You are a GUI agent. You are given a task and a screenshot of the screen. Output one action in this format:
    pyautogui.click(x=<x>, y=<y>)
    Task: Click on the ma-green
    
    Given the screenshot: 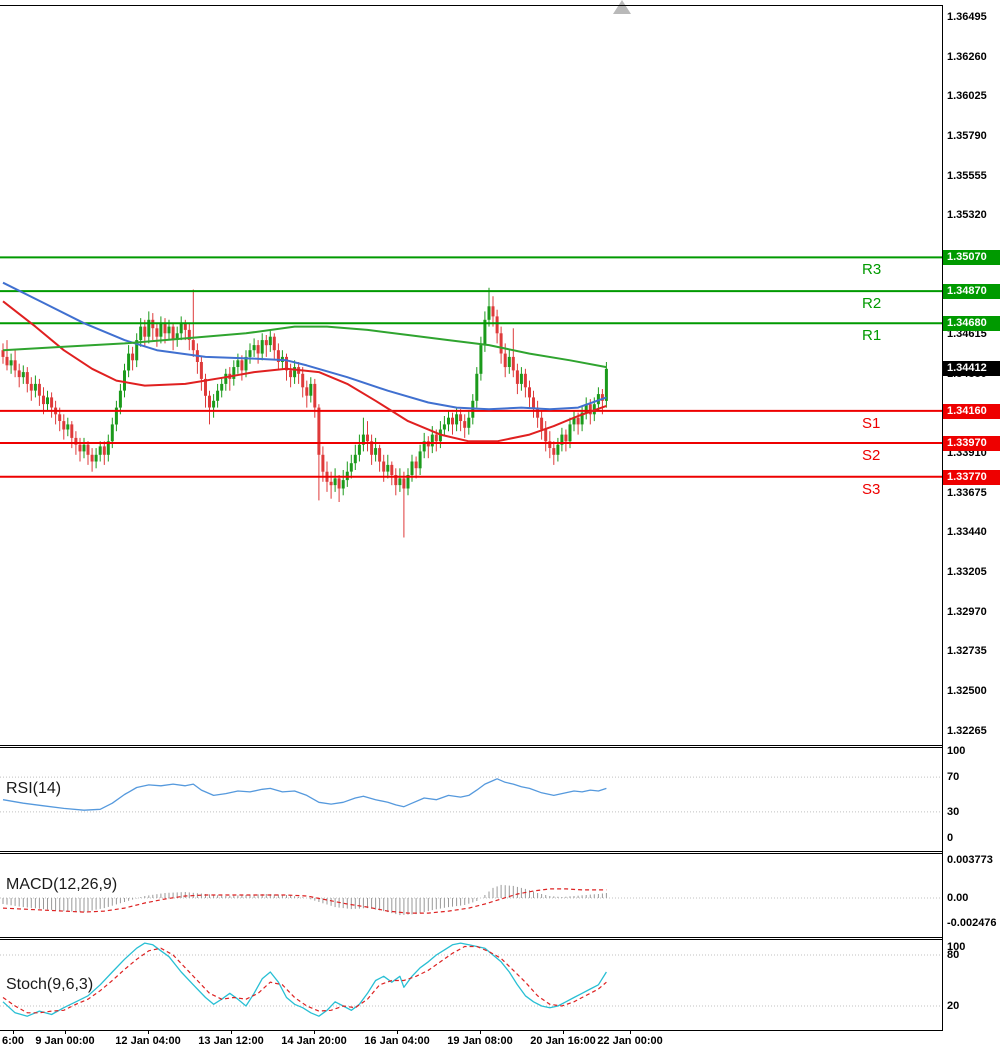 What is the action you would take?
    pyautogui.click(x=304, y=347)
    